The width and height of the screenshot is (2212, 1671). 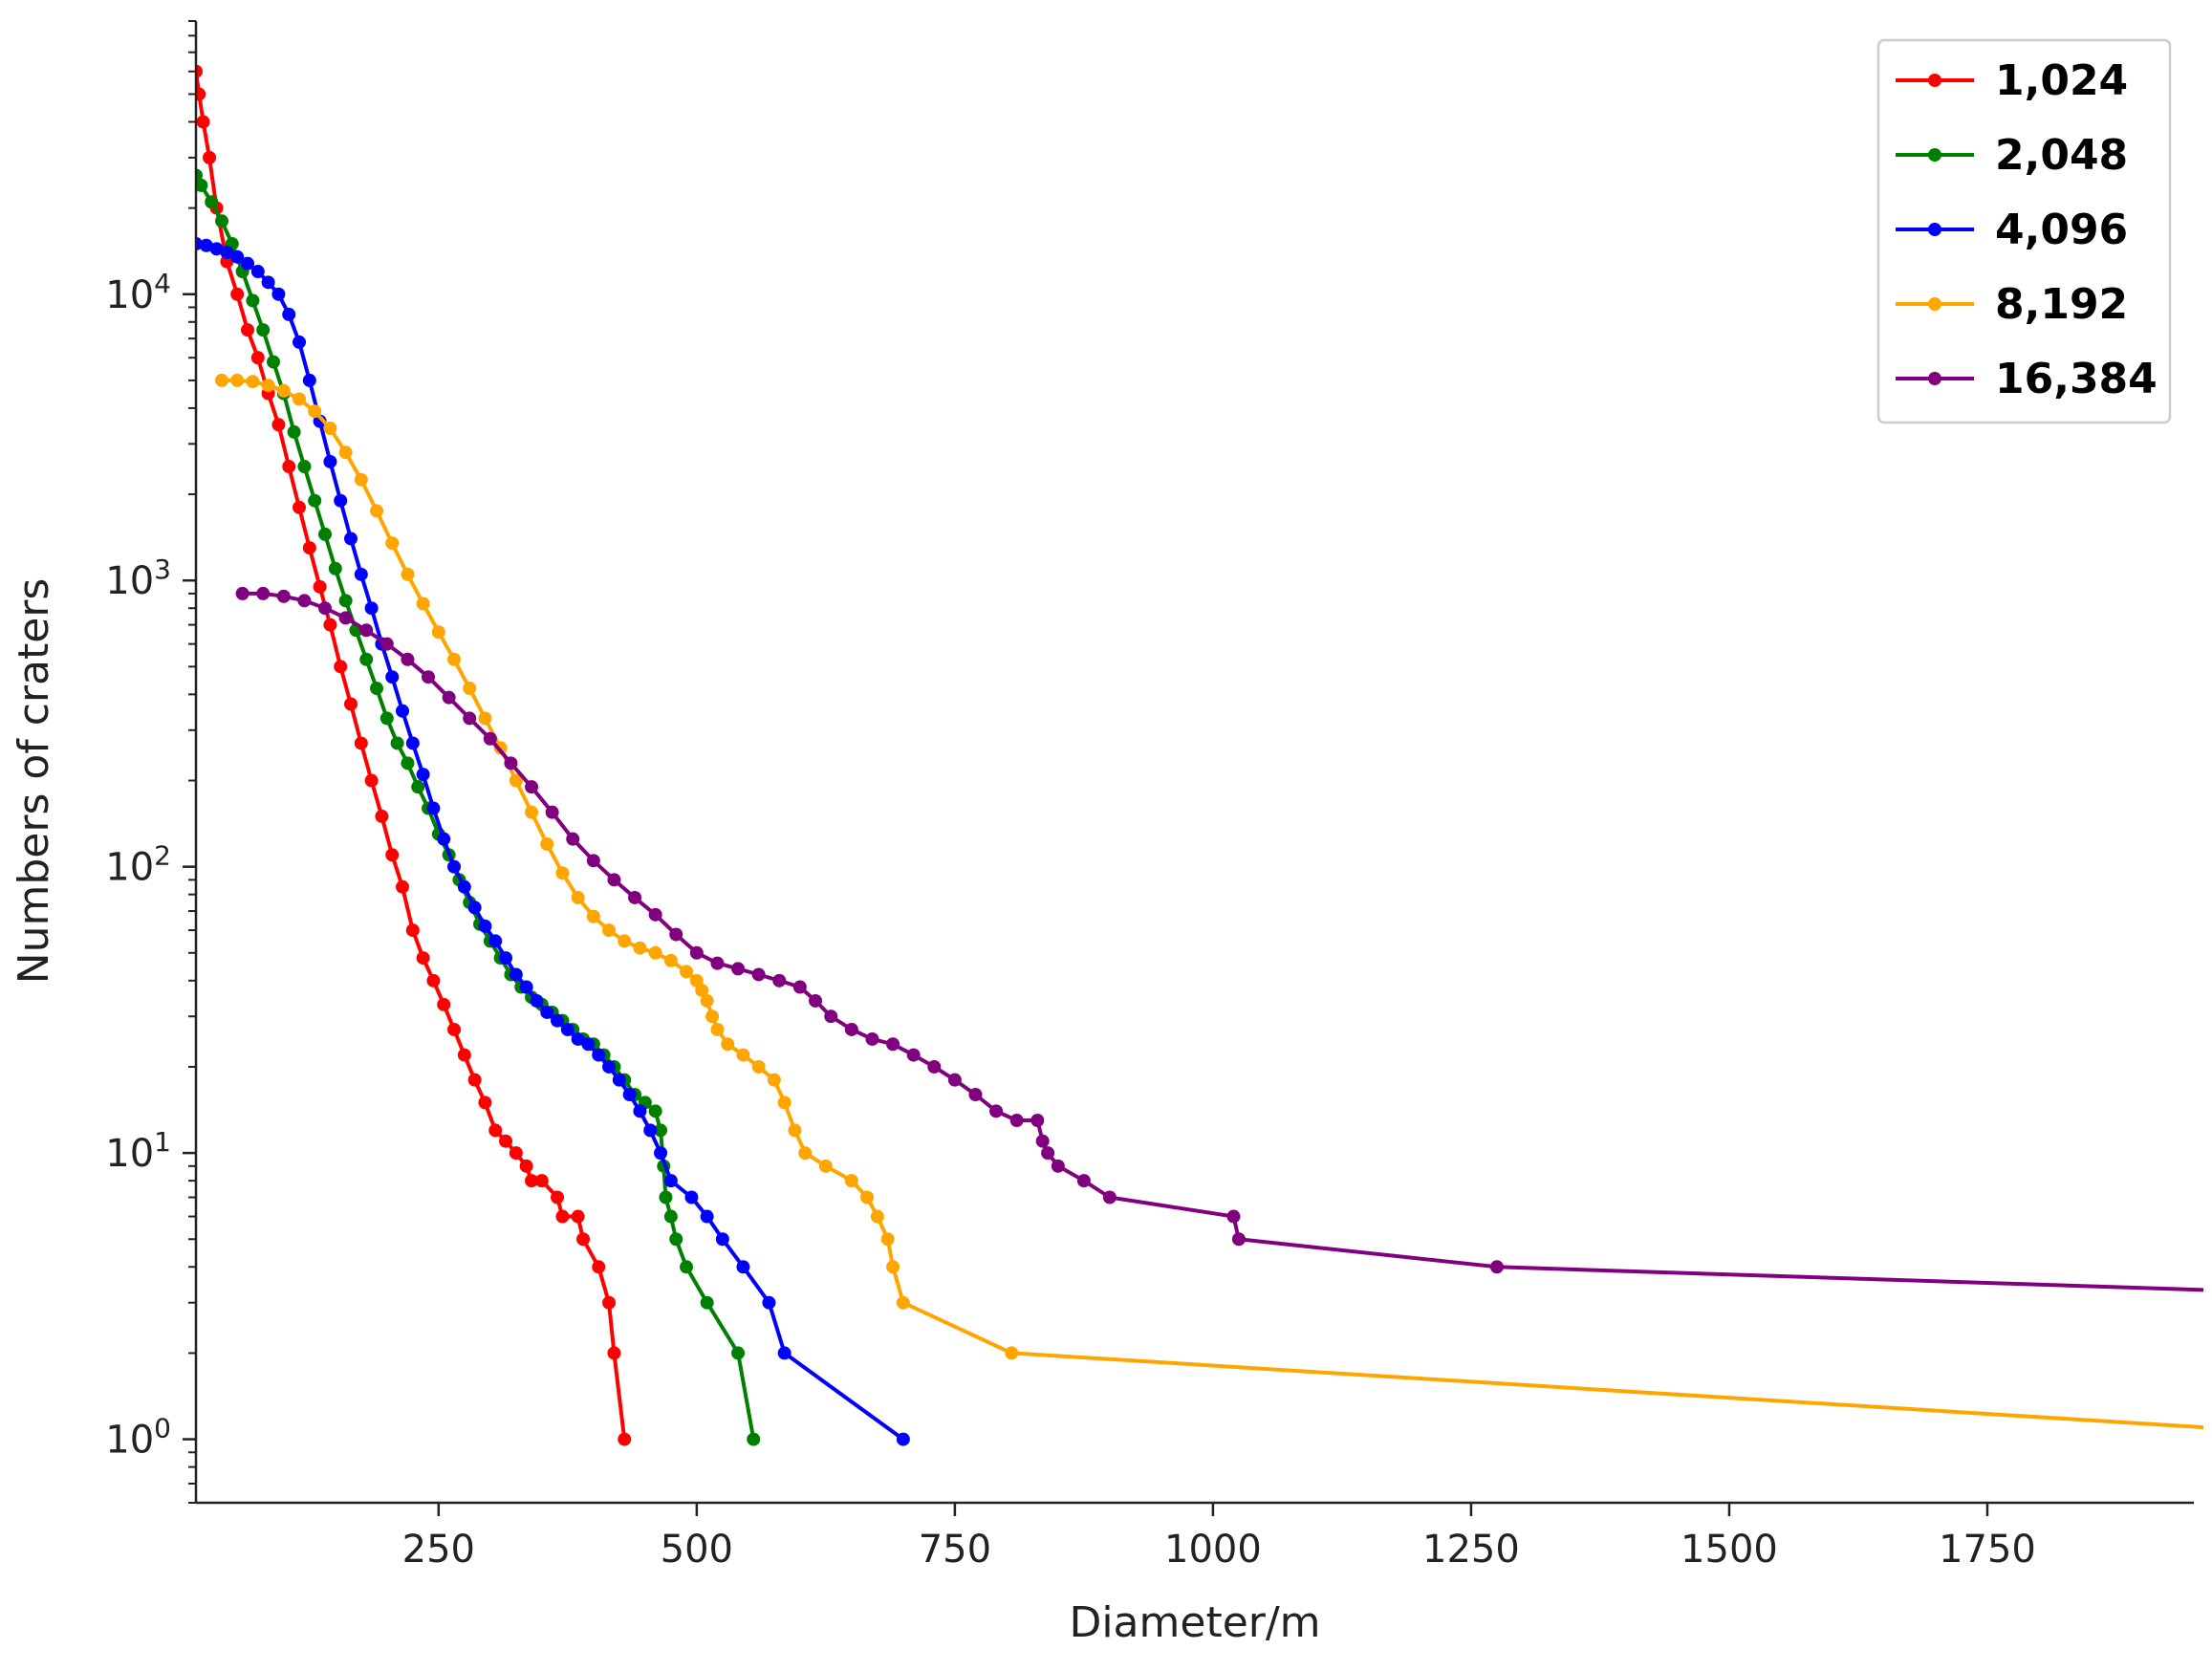 What do you see at coordinates (1194, 1622) in the screenshot?
I see `x-axis-title: Diameter/m` at bounding box center [1194, 1622].